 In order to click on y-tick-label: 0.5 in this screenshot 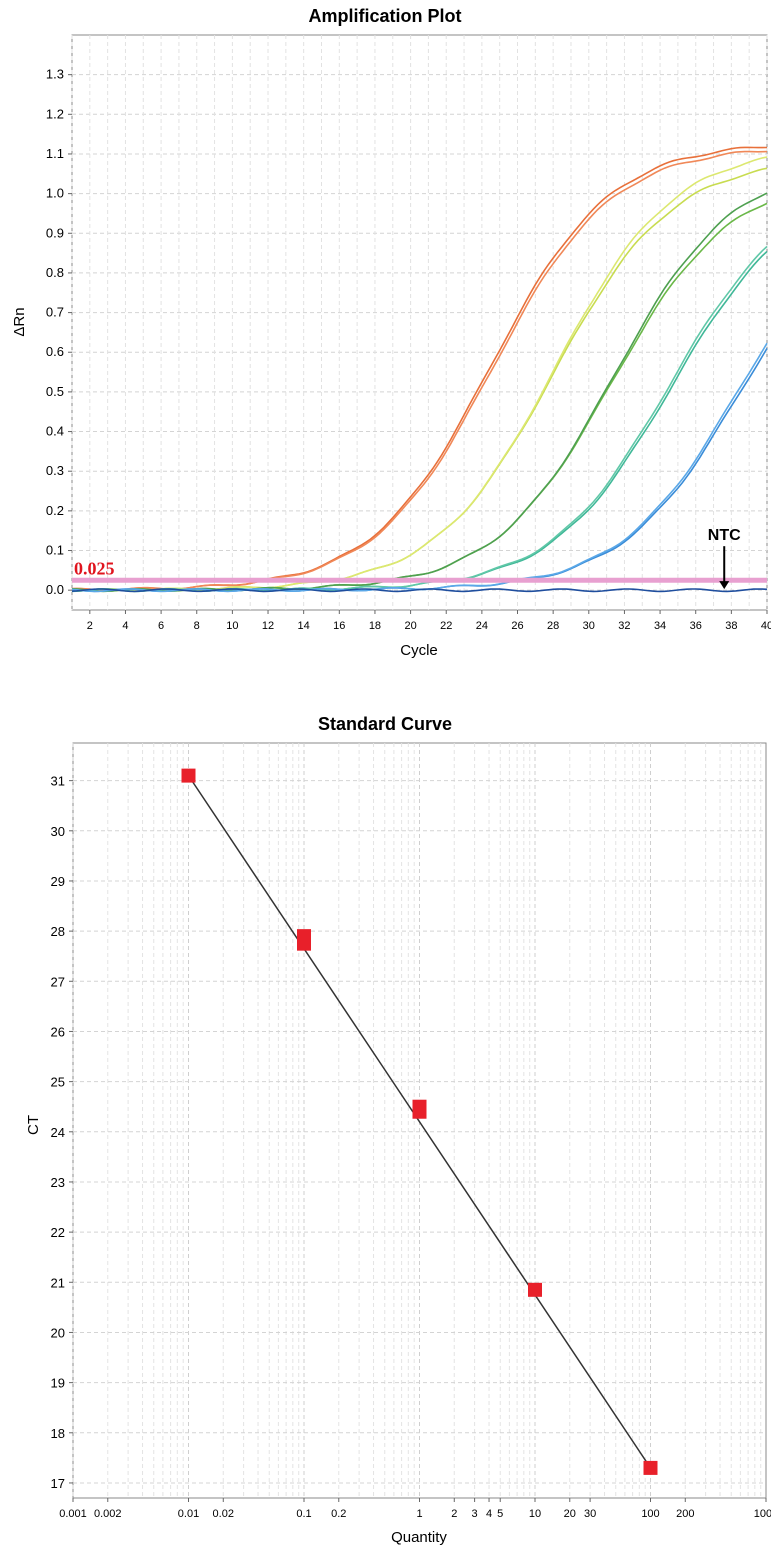, I will do `click(55, 391)`.